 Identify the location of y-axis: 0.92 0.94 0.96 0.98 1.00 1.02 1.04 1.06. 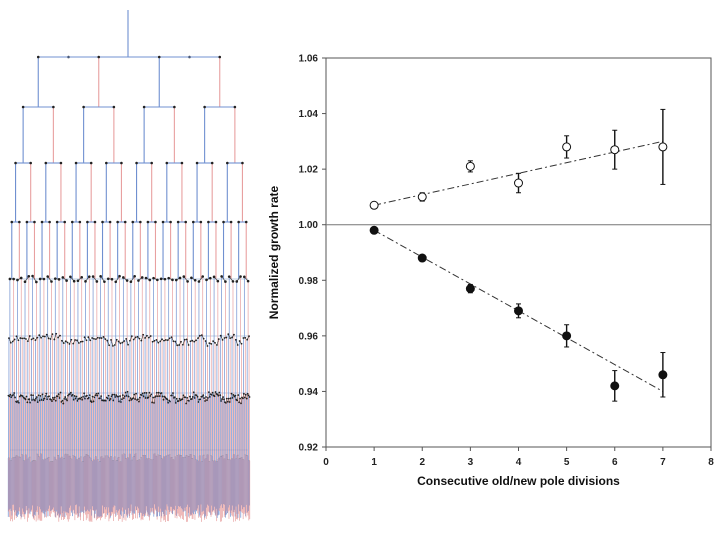
(312, 254).